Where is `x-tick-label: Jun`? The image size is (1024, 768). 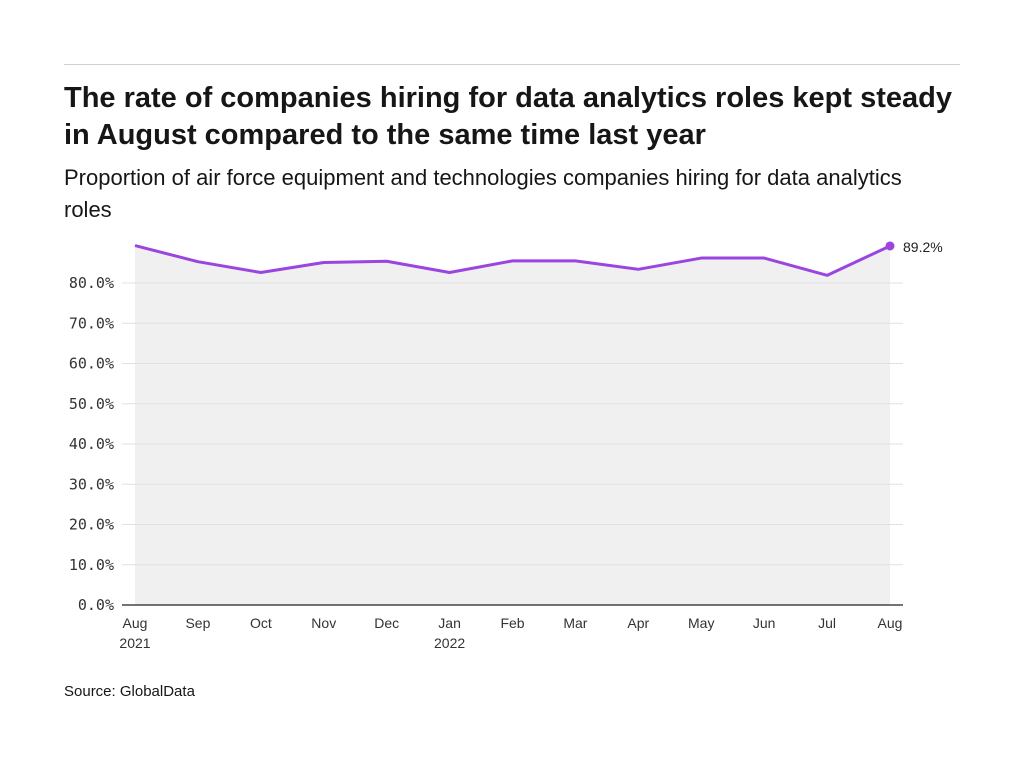 x-tick-label: Jun is located at coordinates (764, 623).